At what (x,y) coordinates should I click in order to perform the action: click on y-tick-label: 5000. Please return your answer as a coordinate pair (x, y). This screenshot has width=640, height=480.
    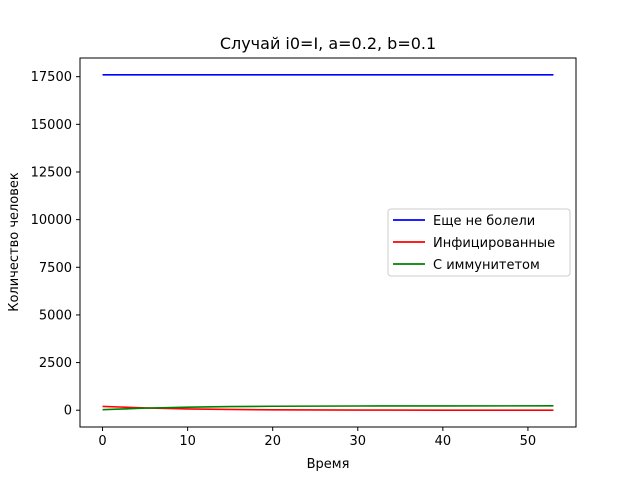
    Looking at the image, I should click on (55, 315).